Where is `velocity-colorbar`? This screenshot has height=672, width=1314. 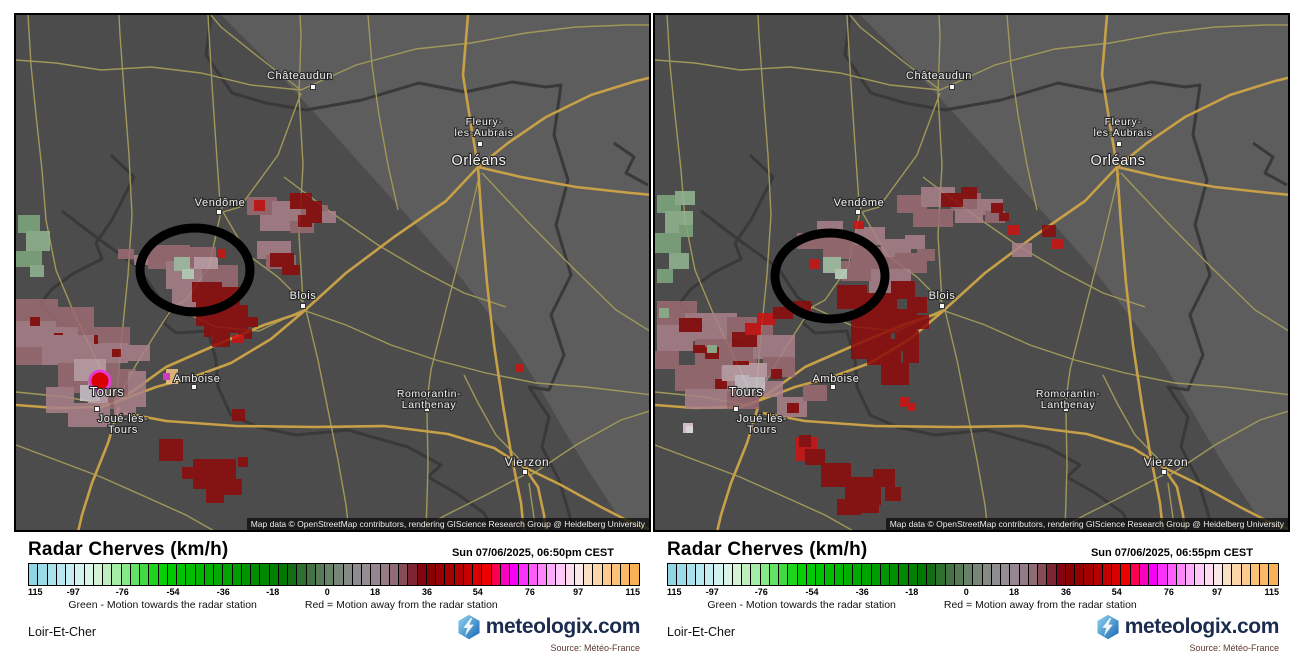
velocity-colorbar is located at coordinates (973, 574).